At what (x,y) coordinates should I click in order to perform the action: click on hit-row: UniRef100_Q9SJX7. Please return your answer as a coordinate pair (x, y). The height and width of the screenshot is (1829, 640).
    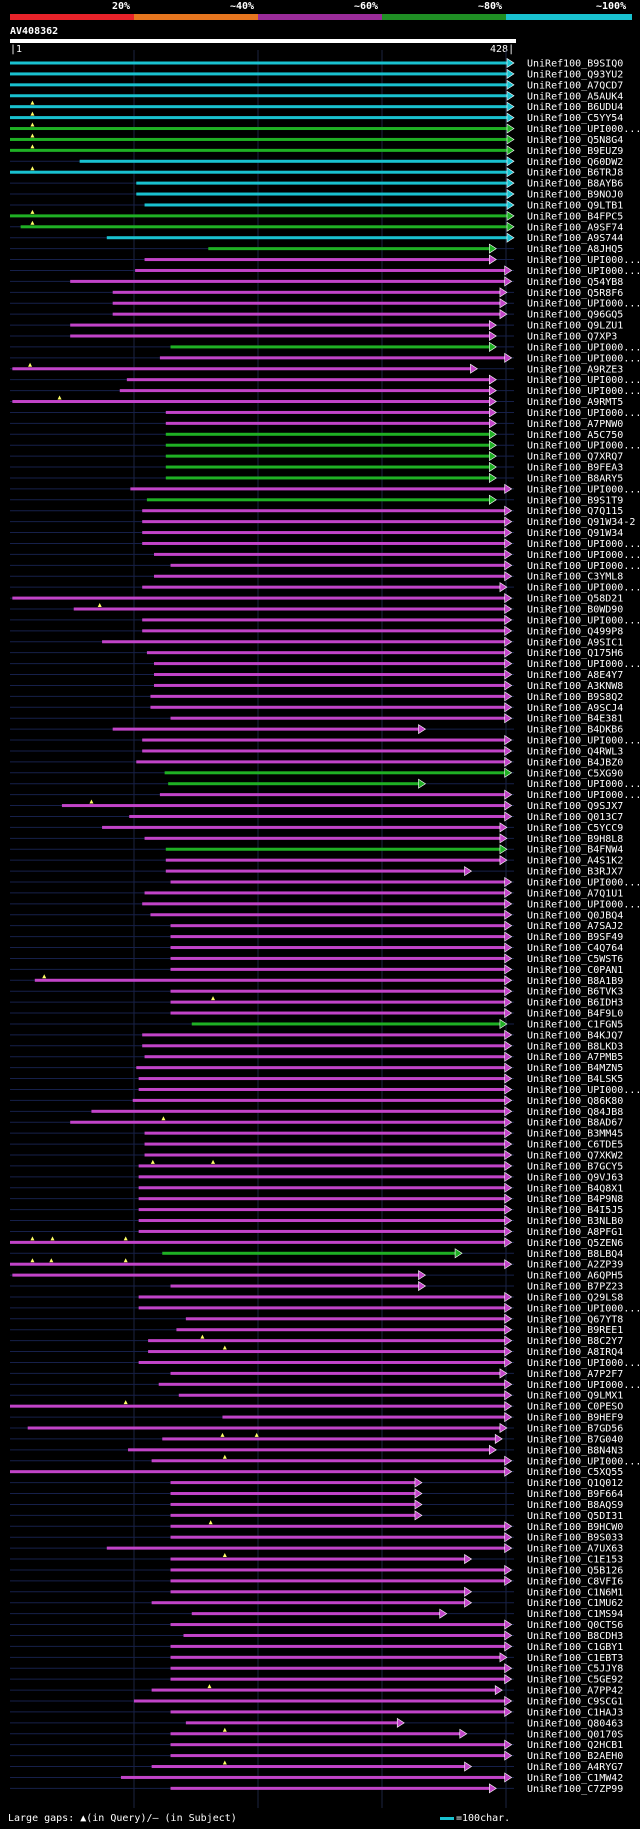
    Looking at the image, I should click on (316, 806).